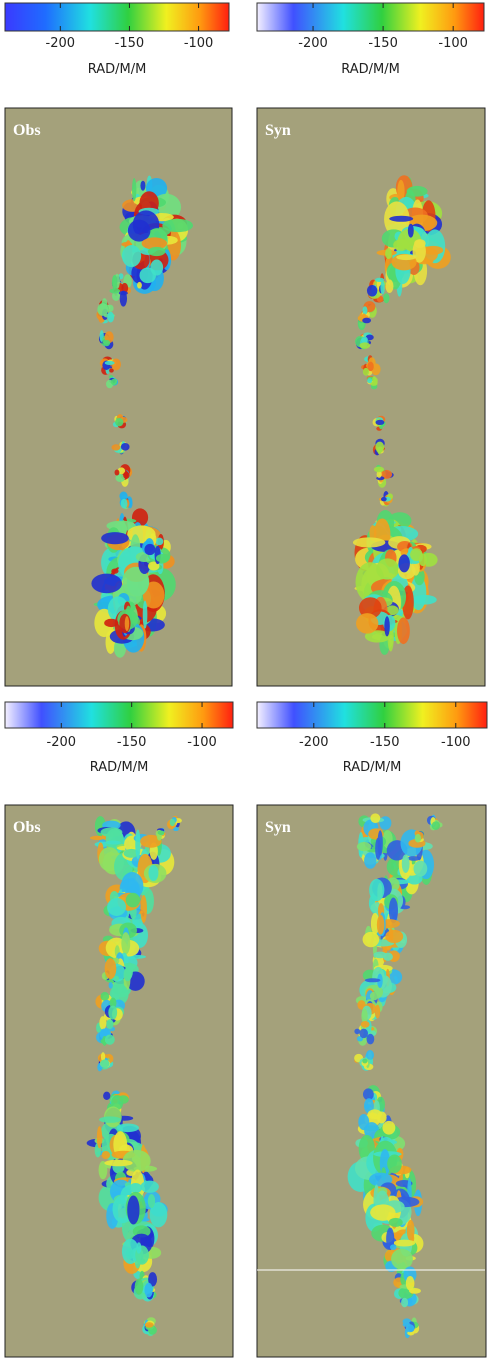 This screenshot has width=491, height=1361. What do you see at coordinates (27, 827) in the screenshot?
I see `panel-title: Obs` at bounding box center [27, 827].